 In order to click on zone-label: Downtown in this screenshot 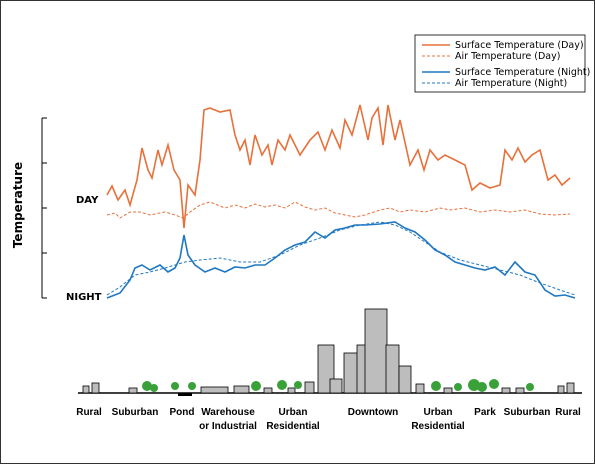, I will do `click(373, 412)`.